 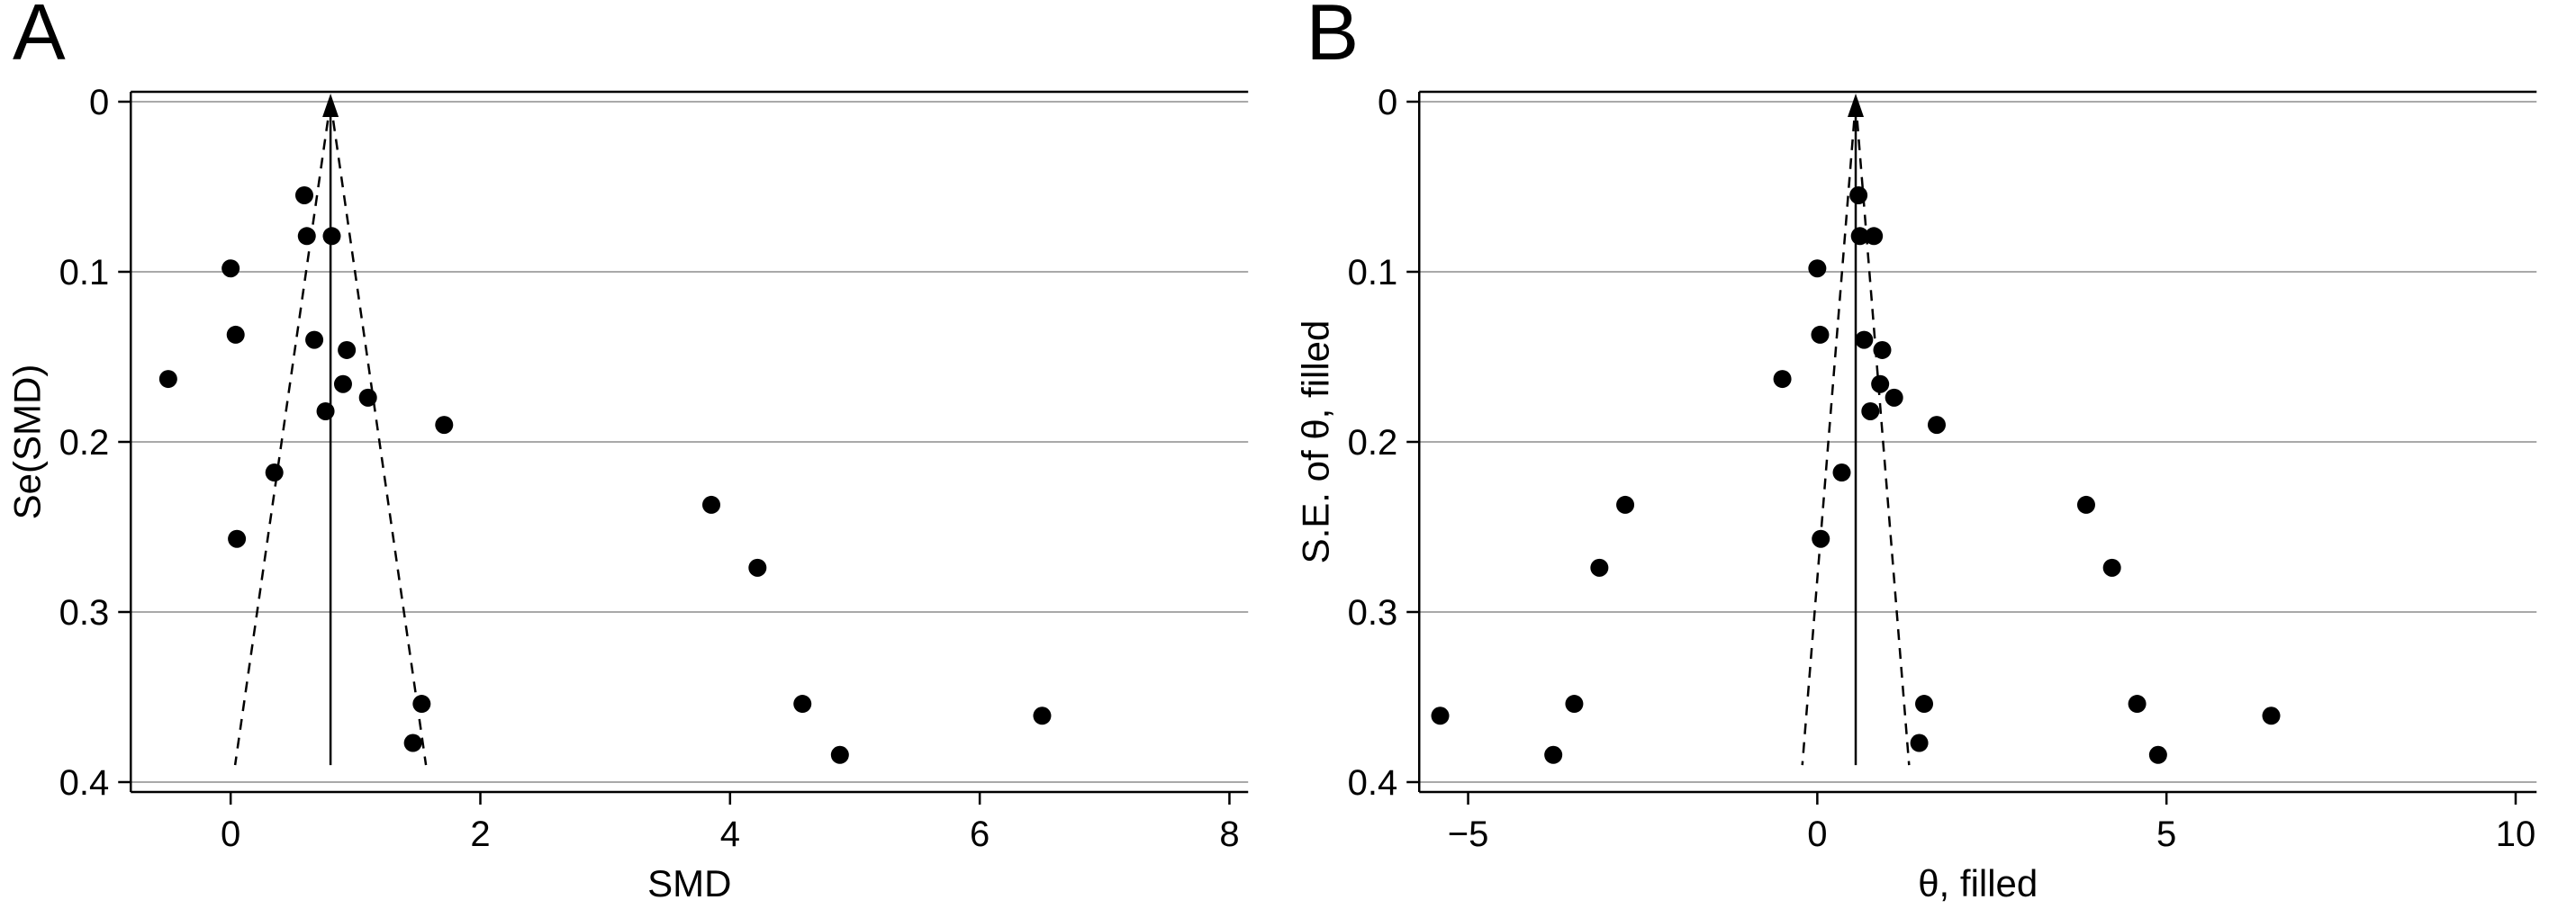 What do you see at coordinates (2027, 475) in the screenshot?
I see `study-points` at bounding box center [2027, 475].